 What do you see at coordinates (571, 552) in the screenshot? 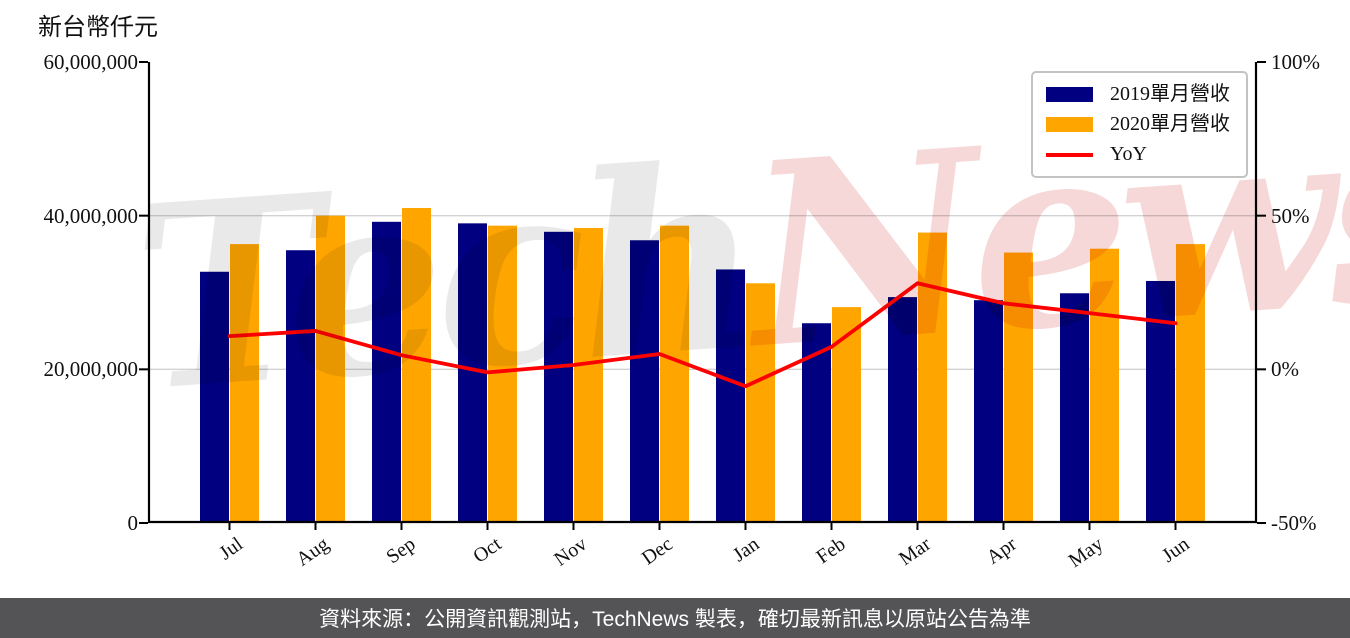
I see `x-axis-tick-label: Nov` at bounding box center [571, 552].